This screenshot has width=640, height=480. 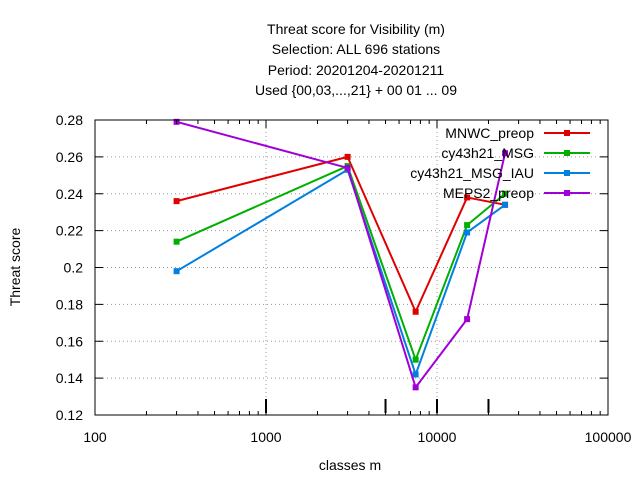 What do you see at coordinates (350, 465) in the screenshot?
I see `x-axis-label: classes m` at bounding box center [350, 465].